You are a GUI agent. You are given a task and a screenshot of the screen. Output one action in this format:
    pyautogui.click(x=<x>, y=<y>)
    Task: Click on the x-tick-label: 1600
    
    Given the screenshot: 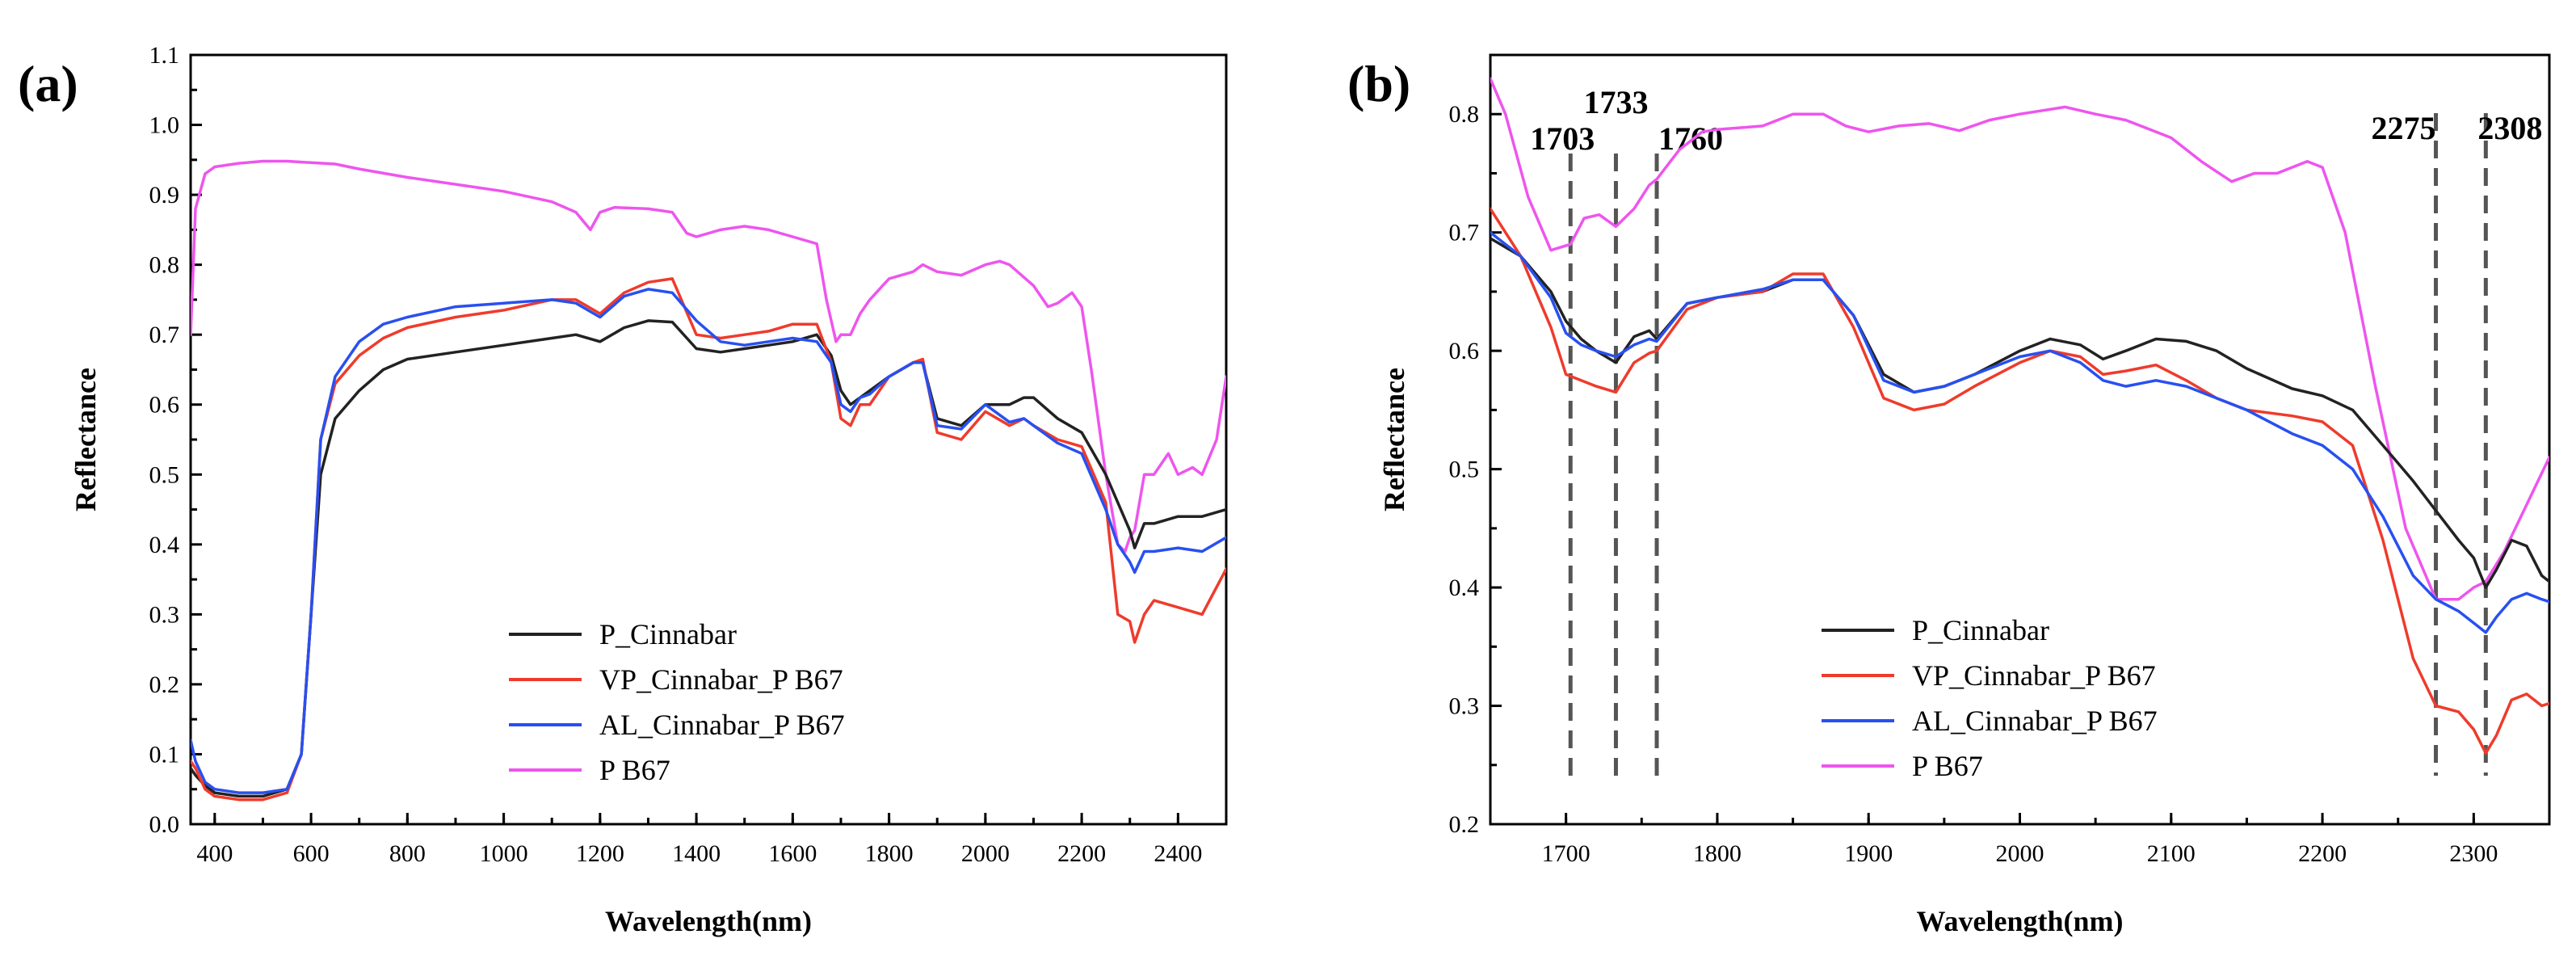 What is the action you would take?
    pyautogui.click(x=793, y=853)
    